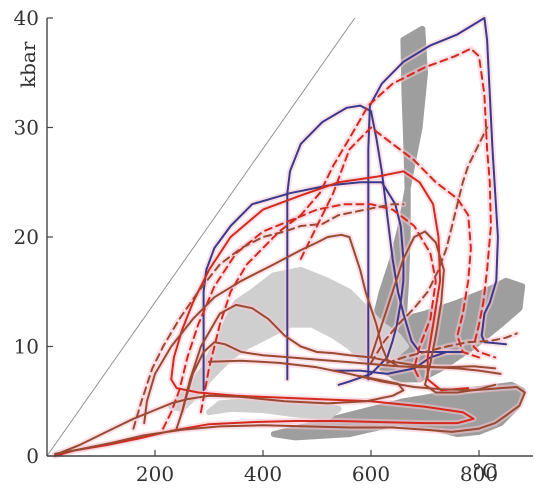 The image size is (550, 489). Describe the element at coordinates (26, 128) in the screenshot. I see `y-tick-label-3: 30` at that location.